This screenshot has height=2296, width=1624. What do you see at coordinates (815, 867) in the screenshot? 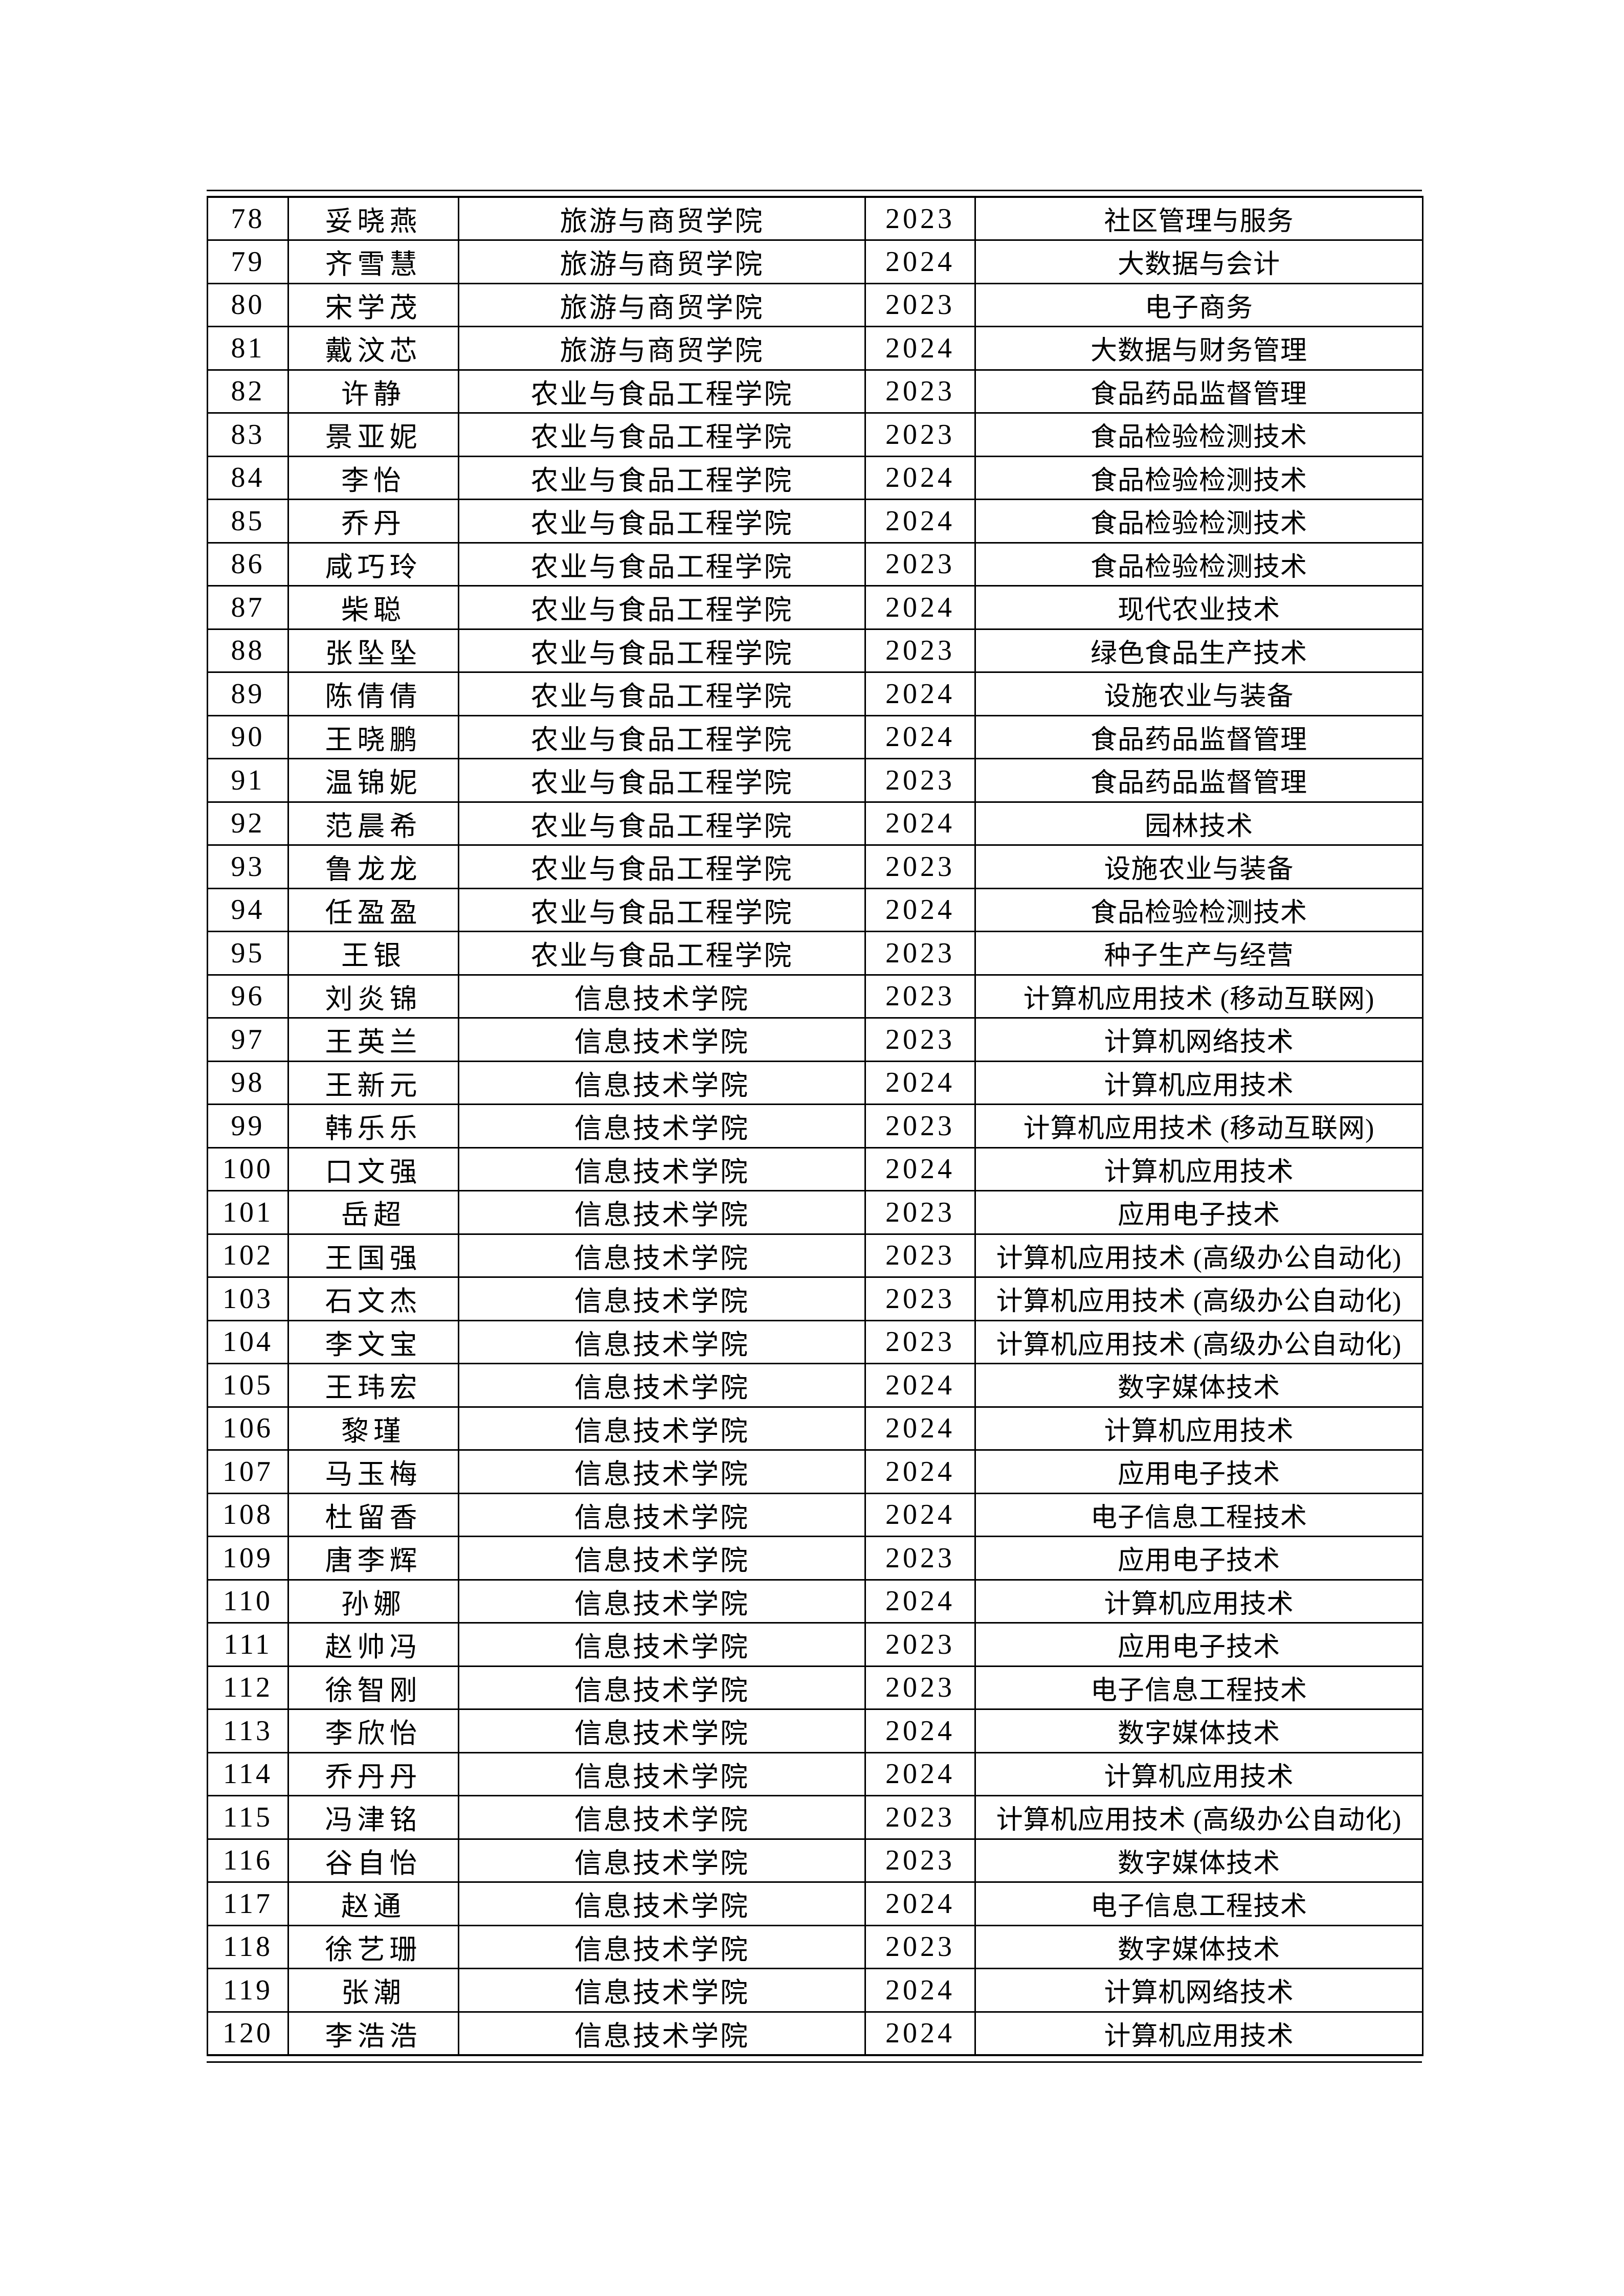
I see `table-row: 93 鲁龙龙 农业与食品工程学院 2023 设施农业与装备` at bounding box center [815, 867].